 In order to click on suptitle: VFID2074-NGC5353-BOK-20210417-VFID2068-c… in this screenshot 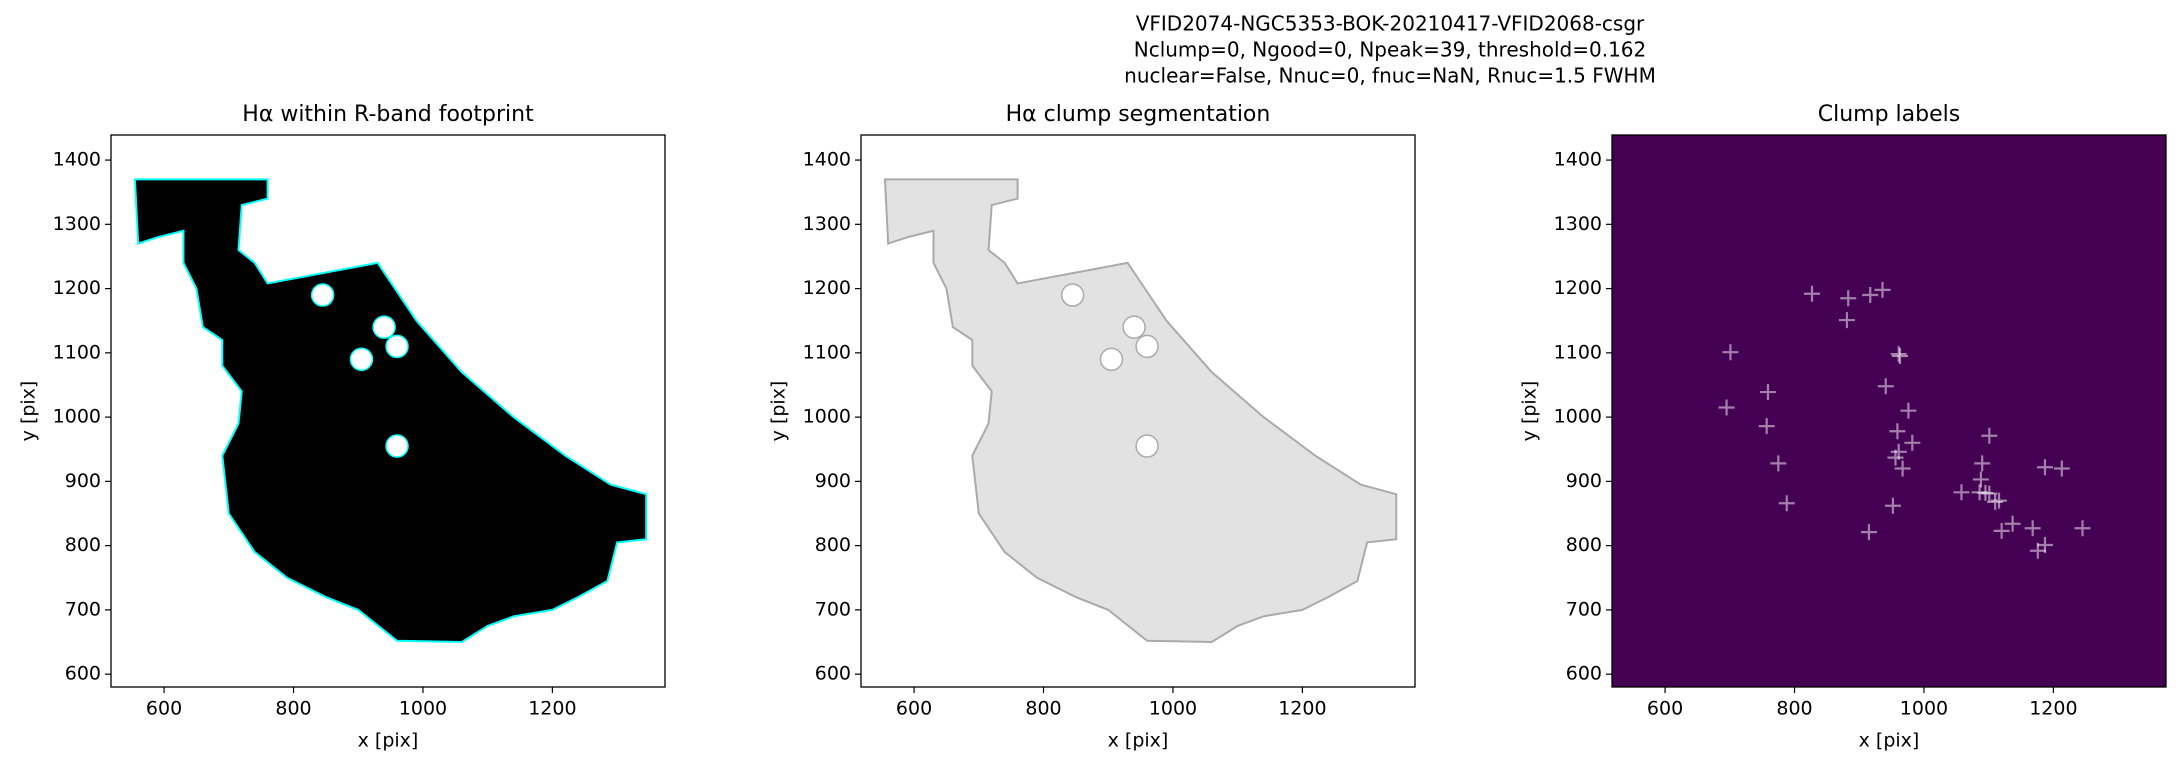, I will do `click(1390, 24)`.